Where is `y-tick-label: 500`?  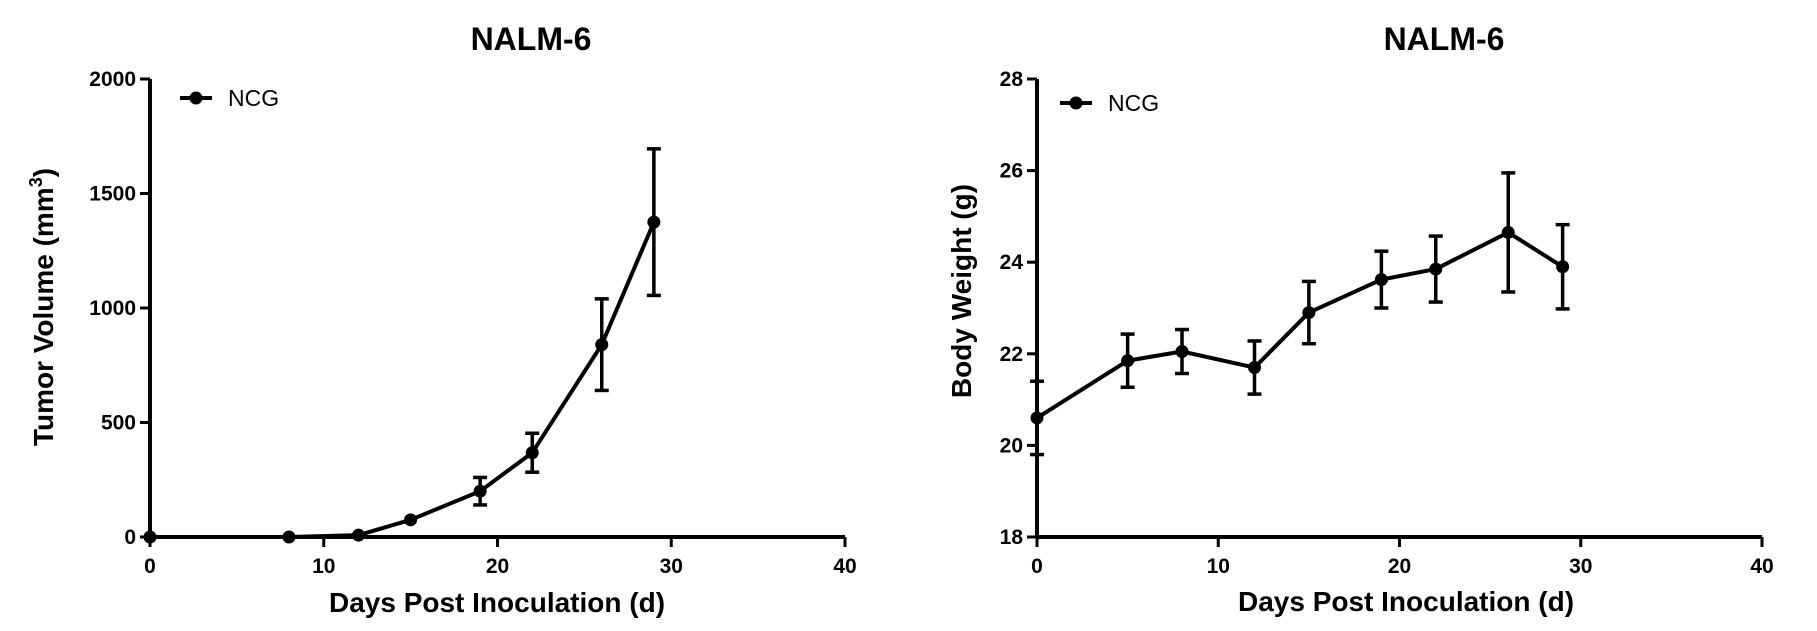 y-tick-label: 500 is located at coordinates (118, 423).